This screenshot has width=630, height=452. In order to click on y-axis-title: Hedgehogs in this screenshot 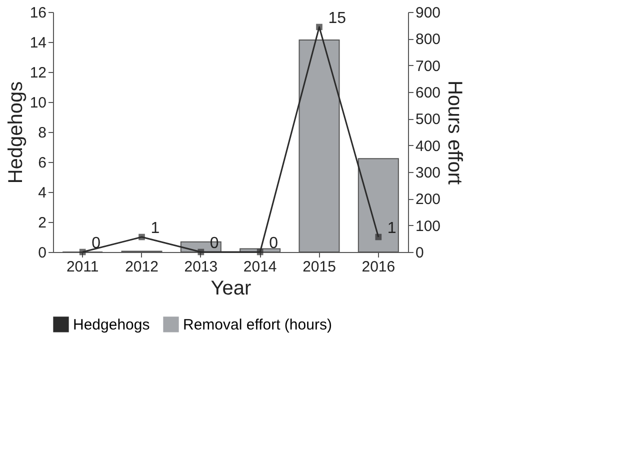, I will do `click(15, 132)`.